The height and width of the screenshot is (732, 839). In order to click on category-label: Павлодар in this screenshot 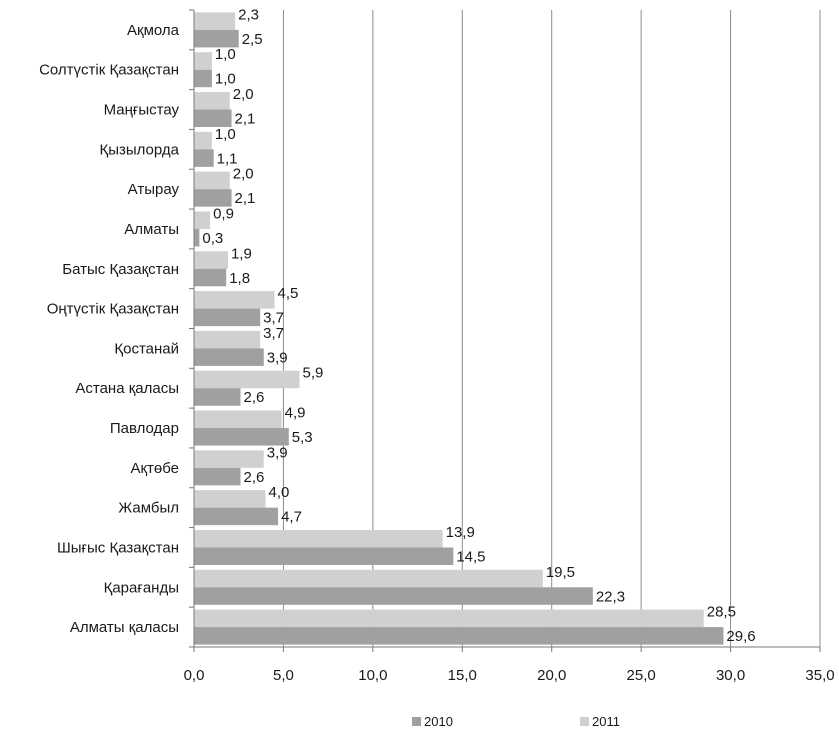, I will do `click(144, 428)`.